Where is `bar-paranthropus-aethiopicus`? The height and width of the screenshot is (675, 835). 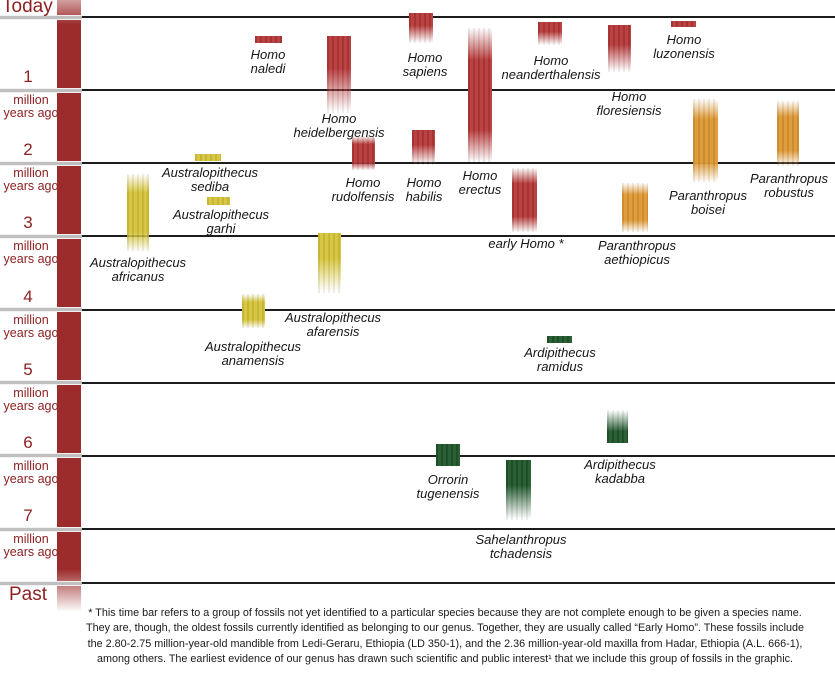 bar-paranthropus-aethiopicus is located at coordinates (635, 207).